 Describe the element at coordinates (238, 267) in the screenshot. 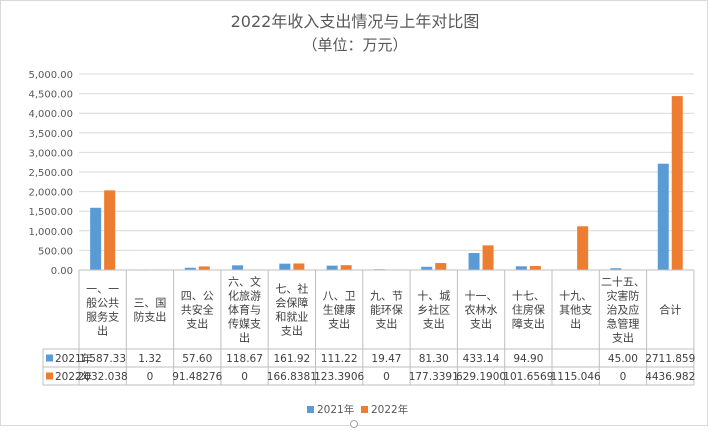

I see `bar-2021年-3` at that location.